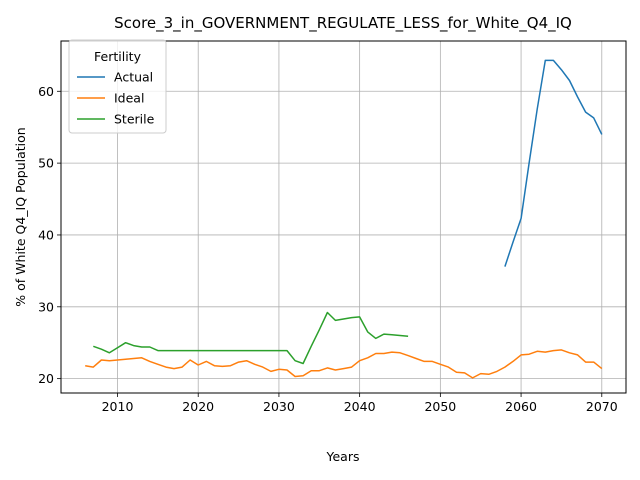  I want to click on legend-title: Fertility, so click(118, 56).